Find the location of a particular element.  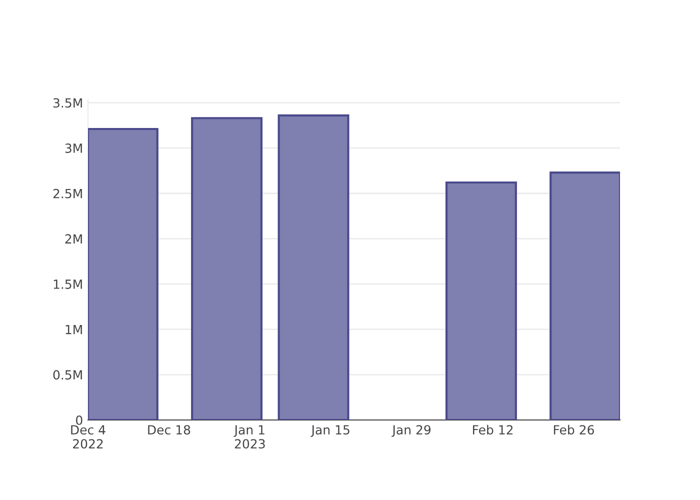

y-tick-label: 3.5M is located at coordinates (67, 103).